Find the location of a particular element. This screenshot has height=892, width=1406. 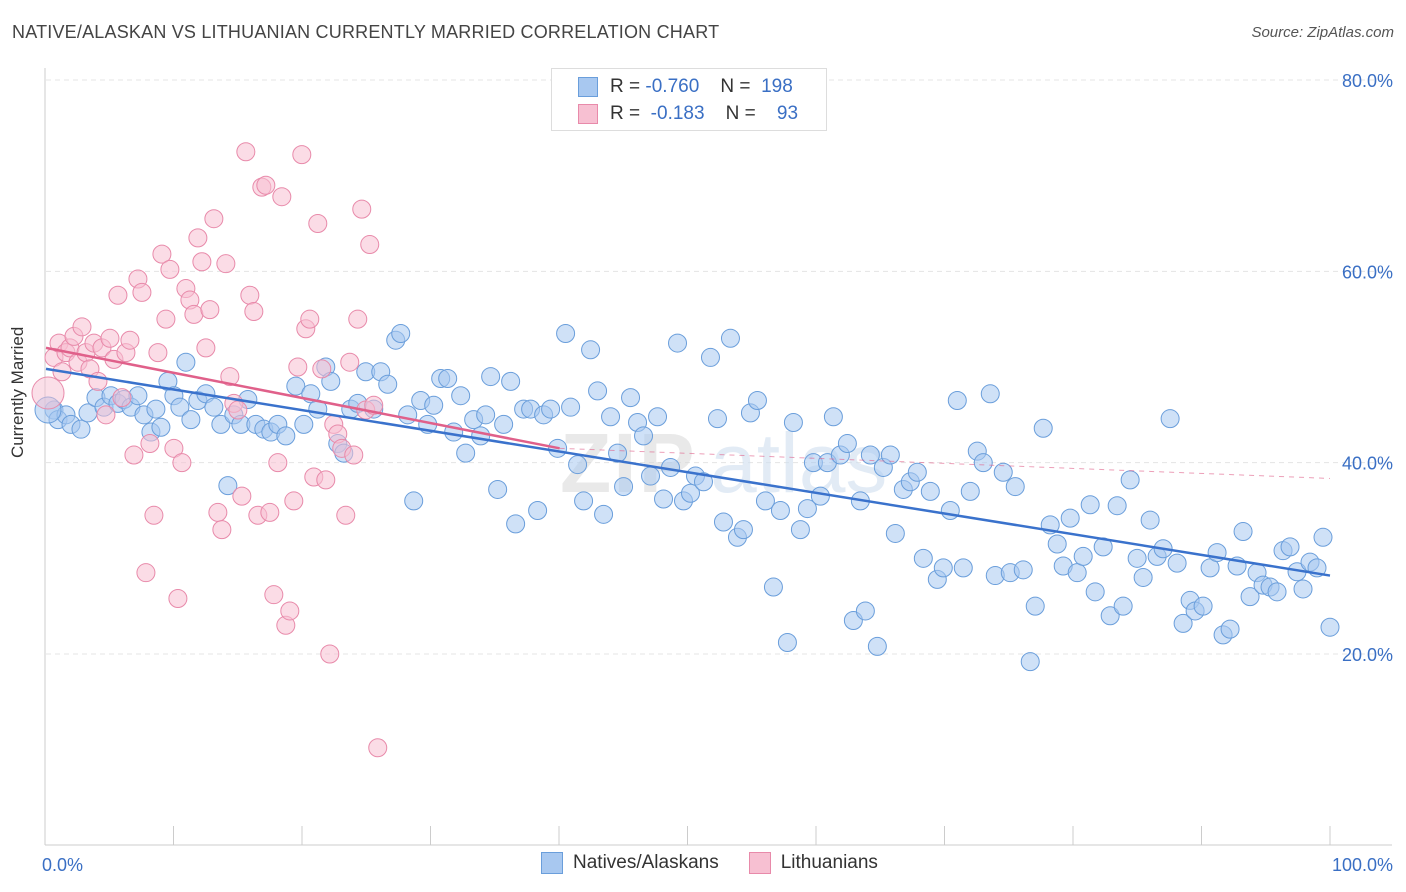

y-tick-label: 20.0% is located at coordinates (1367, 655).